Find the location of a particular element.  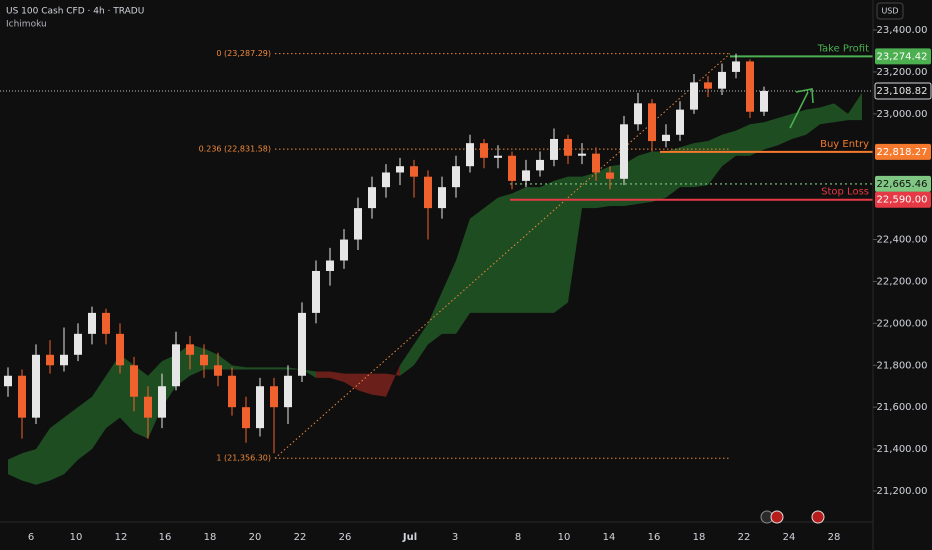

currency-label: USD is located at coordinates (889, 11).